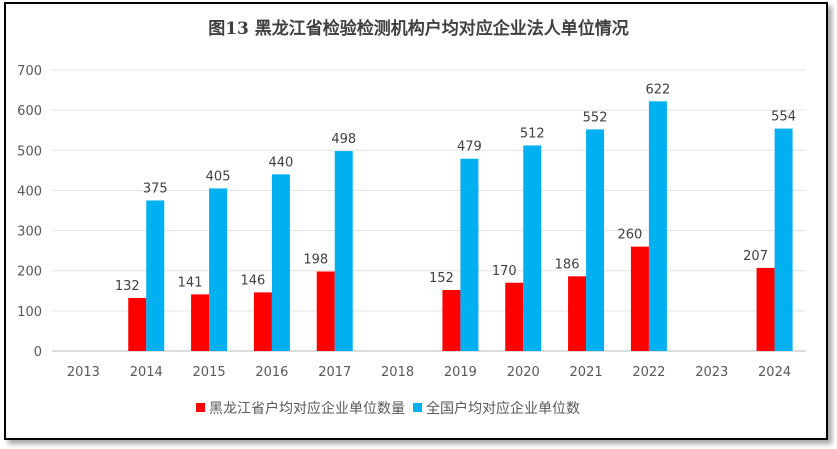 The height and width of the screenshot is (449, 837). I want to click on x-tick-label: 2022, so click(648, 372).